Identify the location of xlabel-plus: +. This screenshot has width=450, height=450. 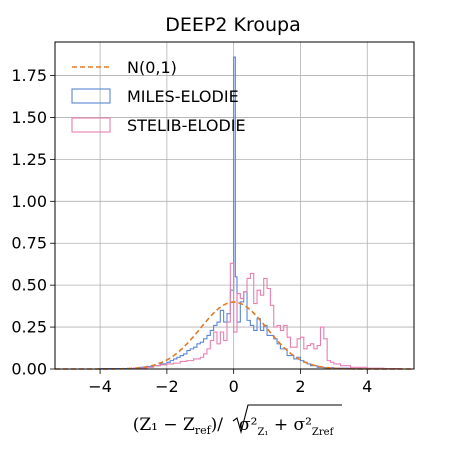
(280, 425).